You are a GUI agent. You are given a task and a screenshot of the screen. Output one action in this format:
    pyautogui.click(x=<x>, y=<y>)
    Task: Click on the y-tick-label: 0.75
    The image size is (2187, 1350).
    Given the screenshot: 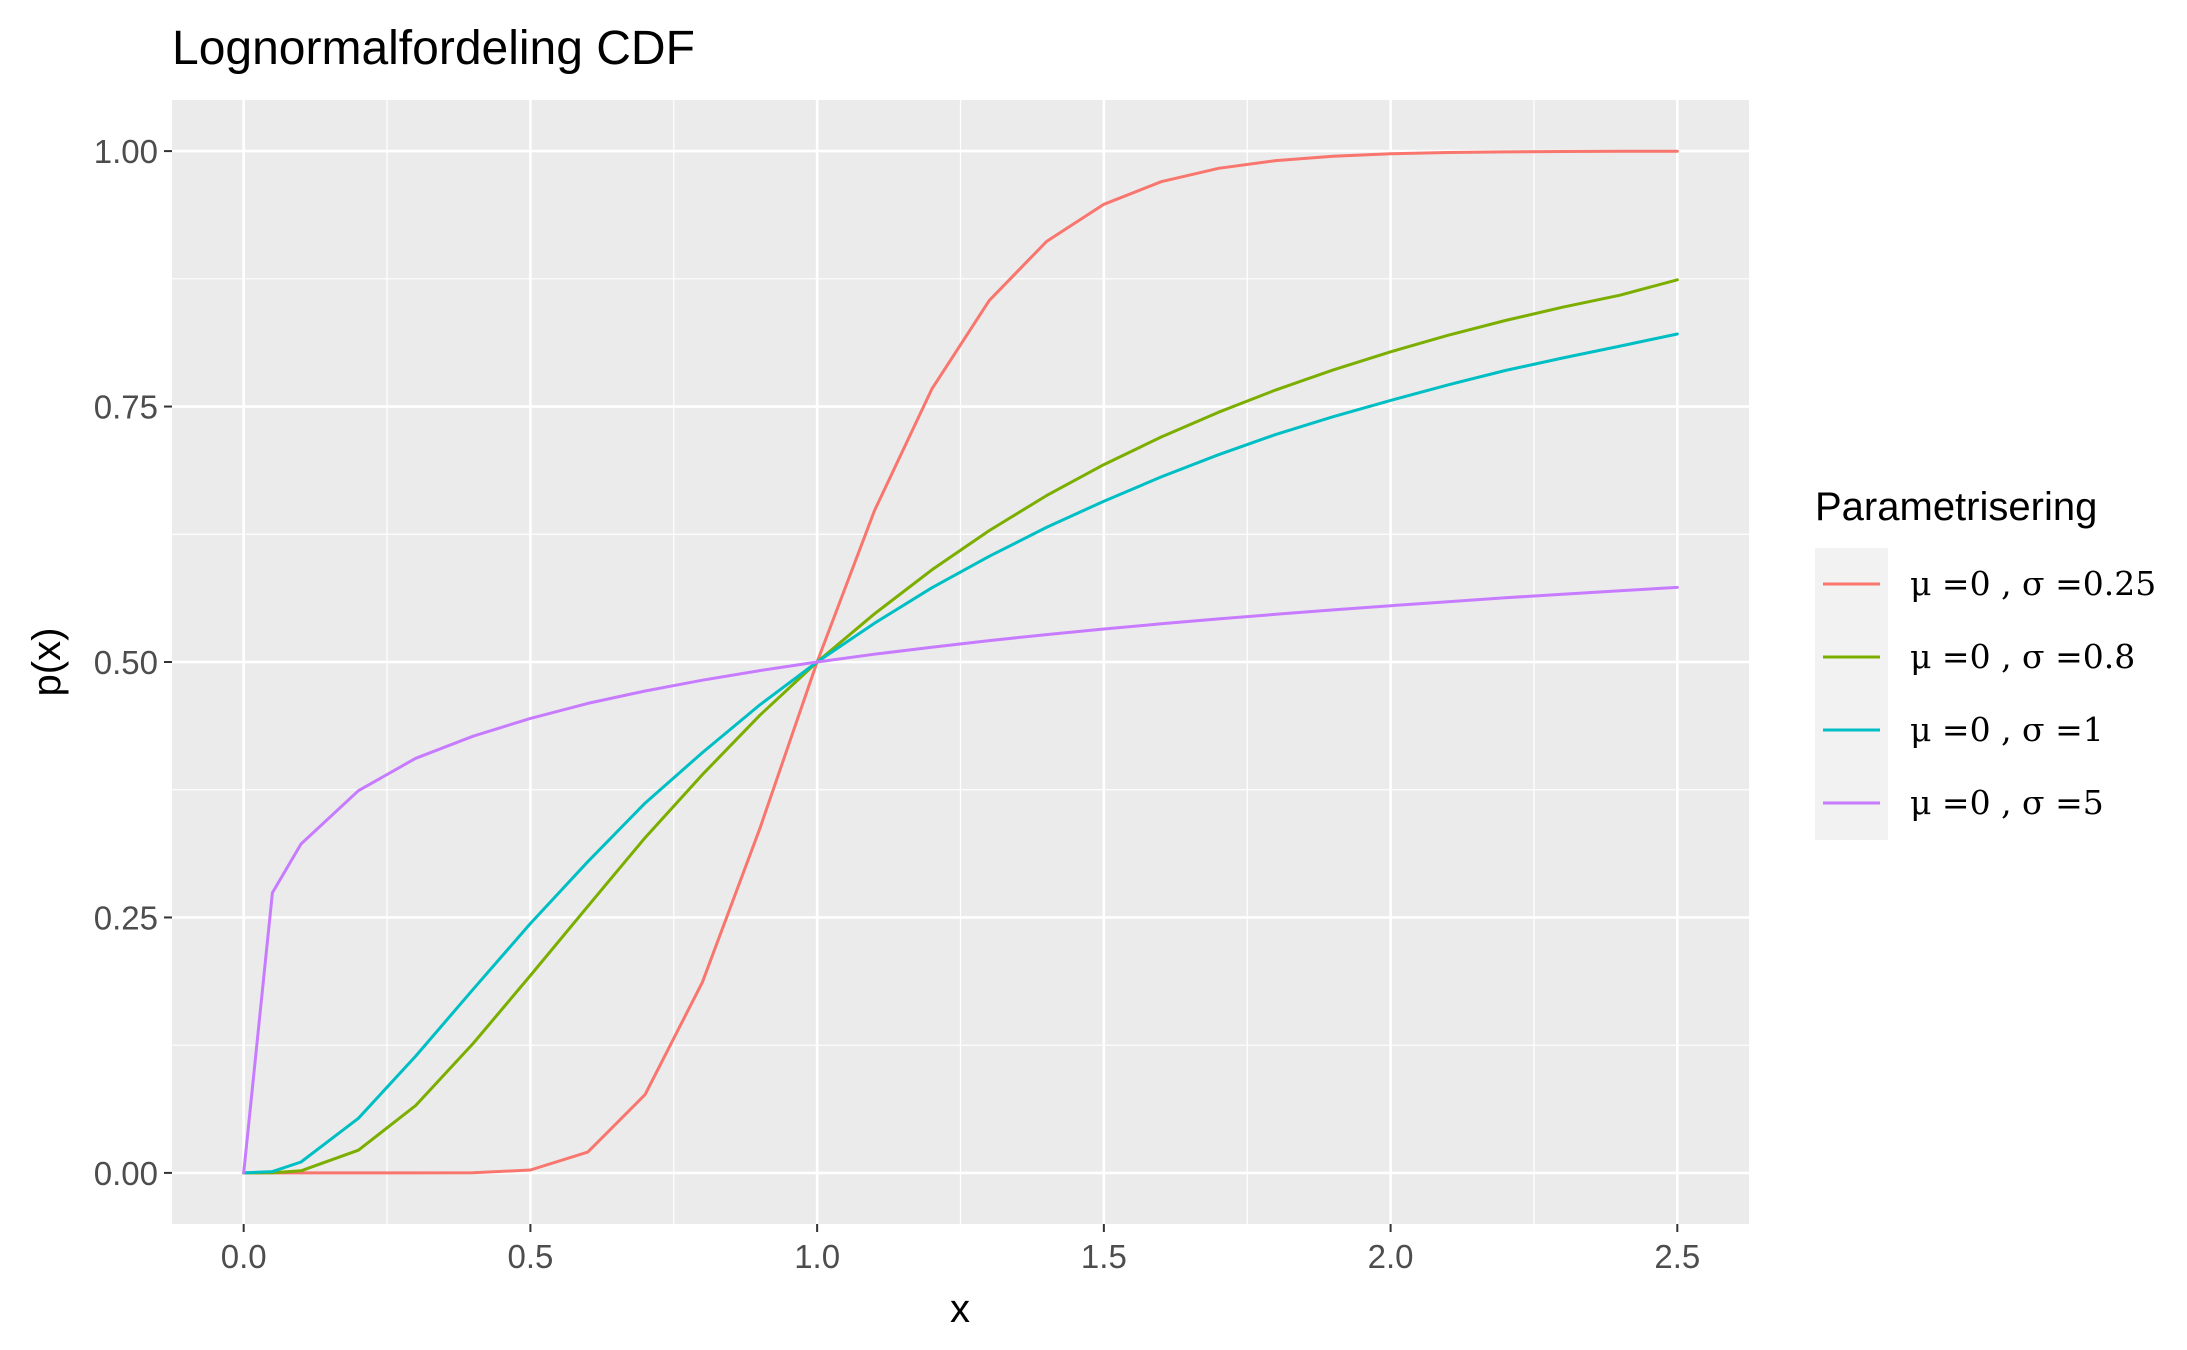 What is the action you would take?
    pyautogui.click(x=126, y=407)
    